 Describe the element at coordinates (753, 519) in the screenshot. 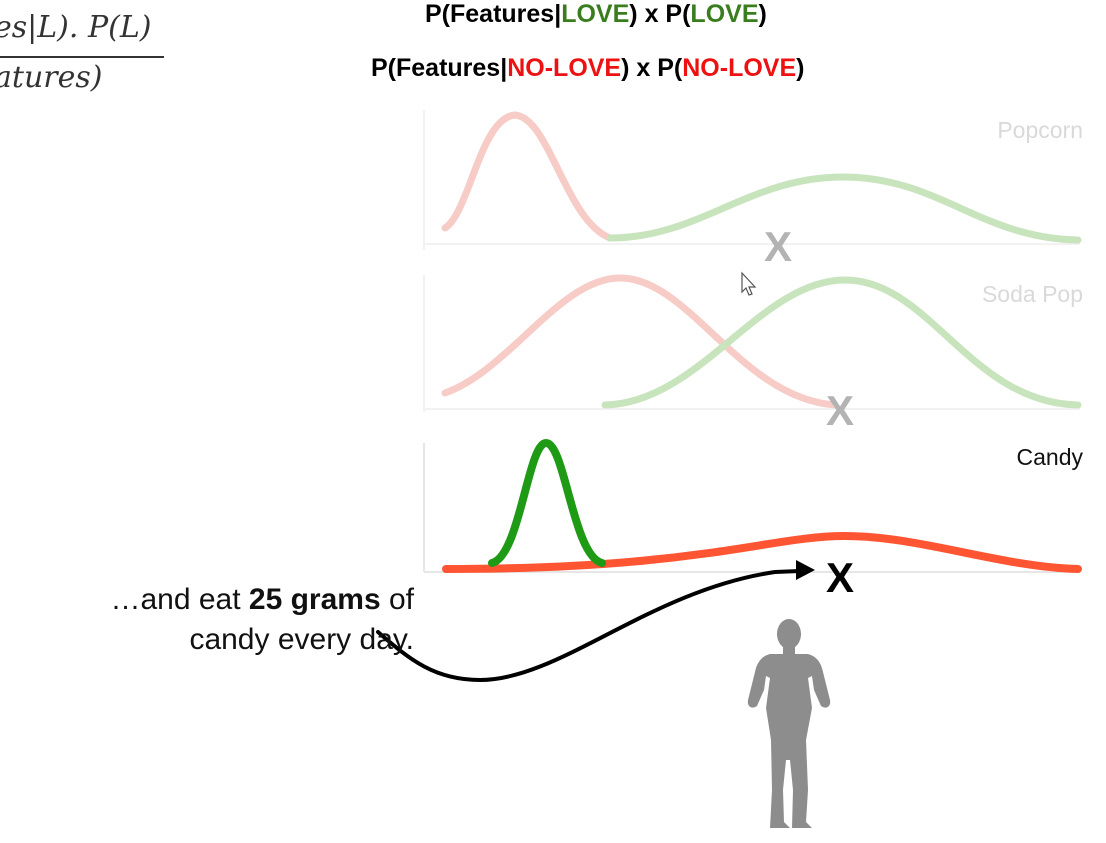

I see `candy-panel: X Candy` at that location.